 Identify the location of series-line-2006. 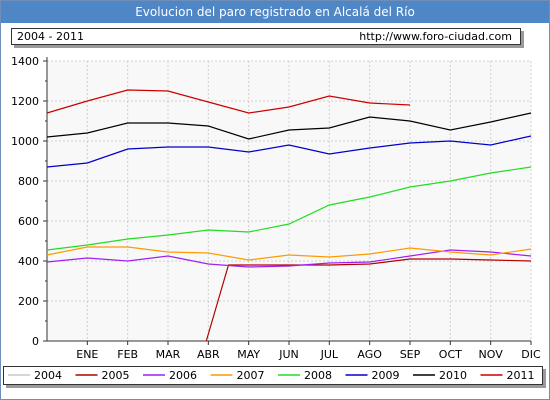
(289, 258).